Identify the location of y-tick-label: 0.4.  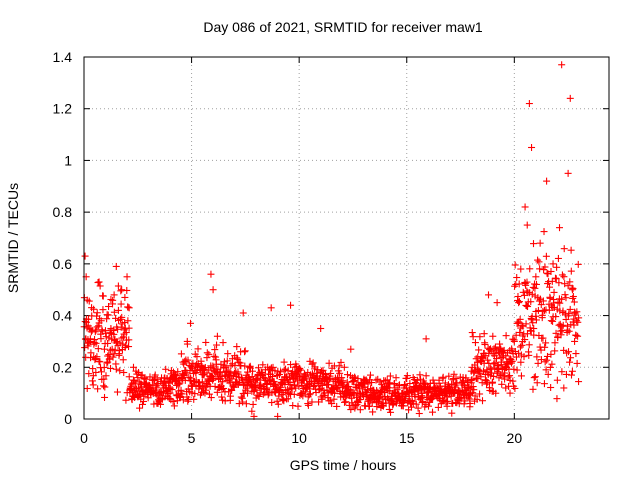
(63, 316).